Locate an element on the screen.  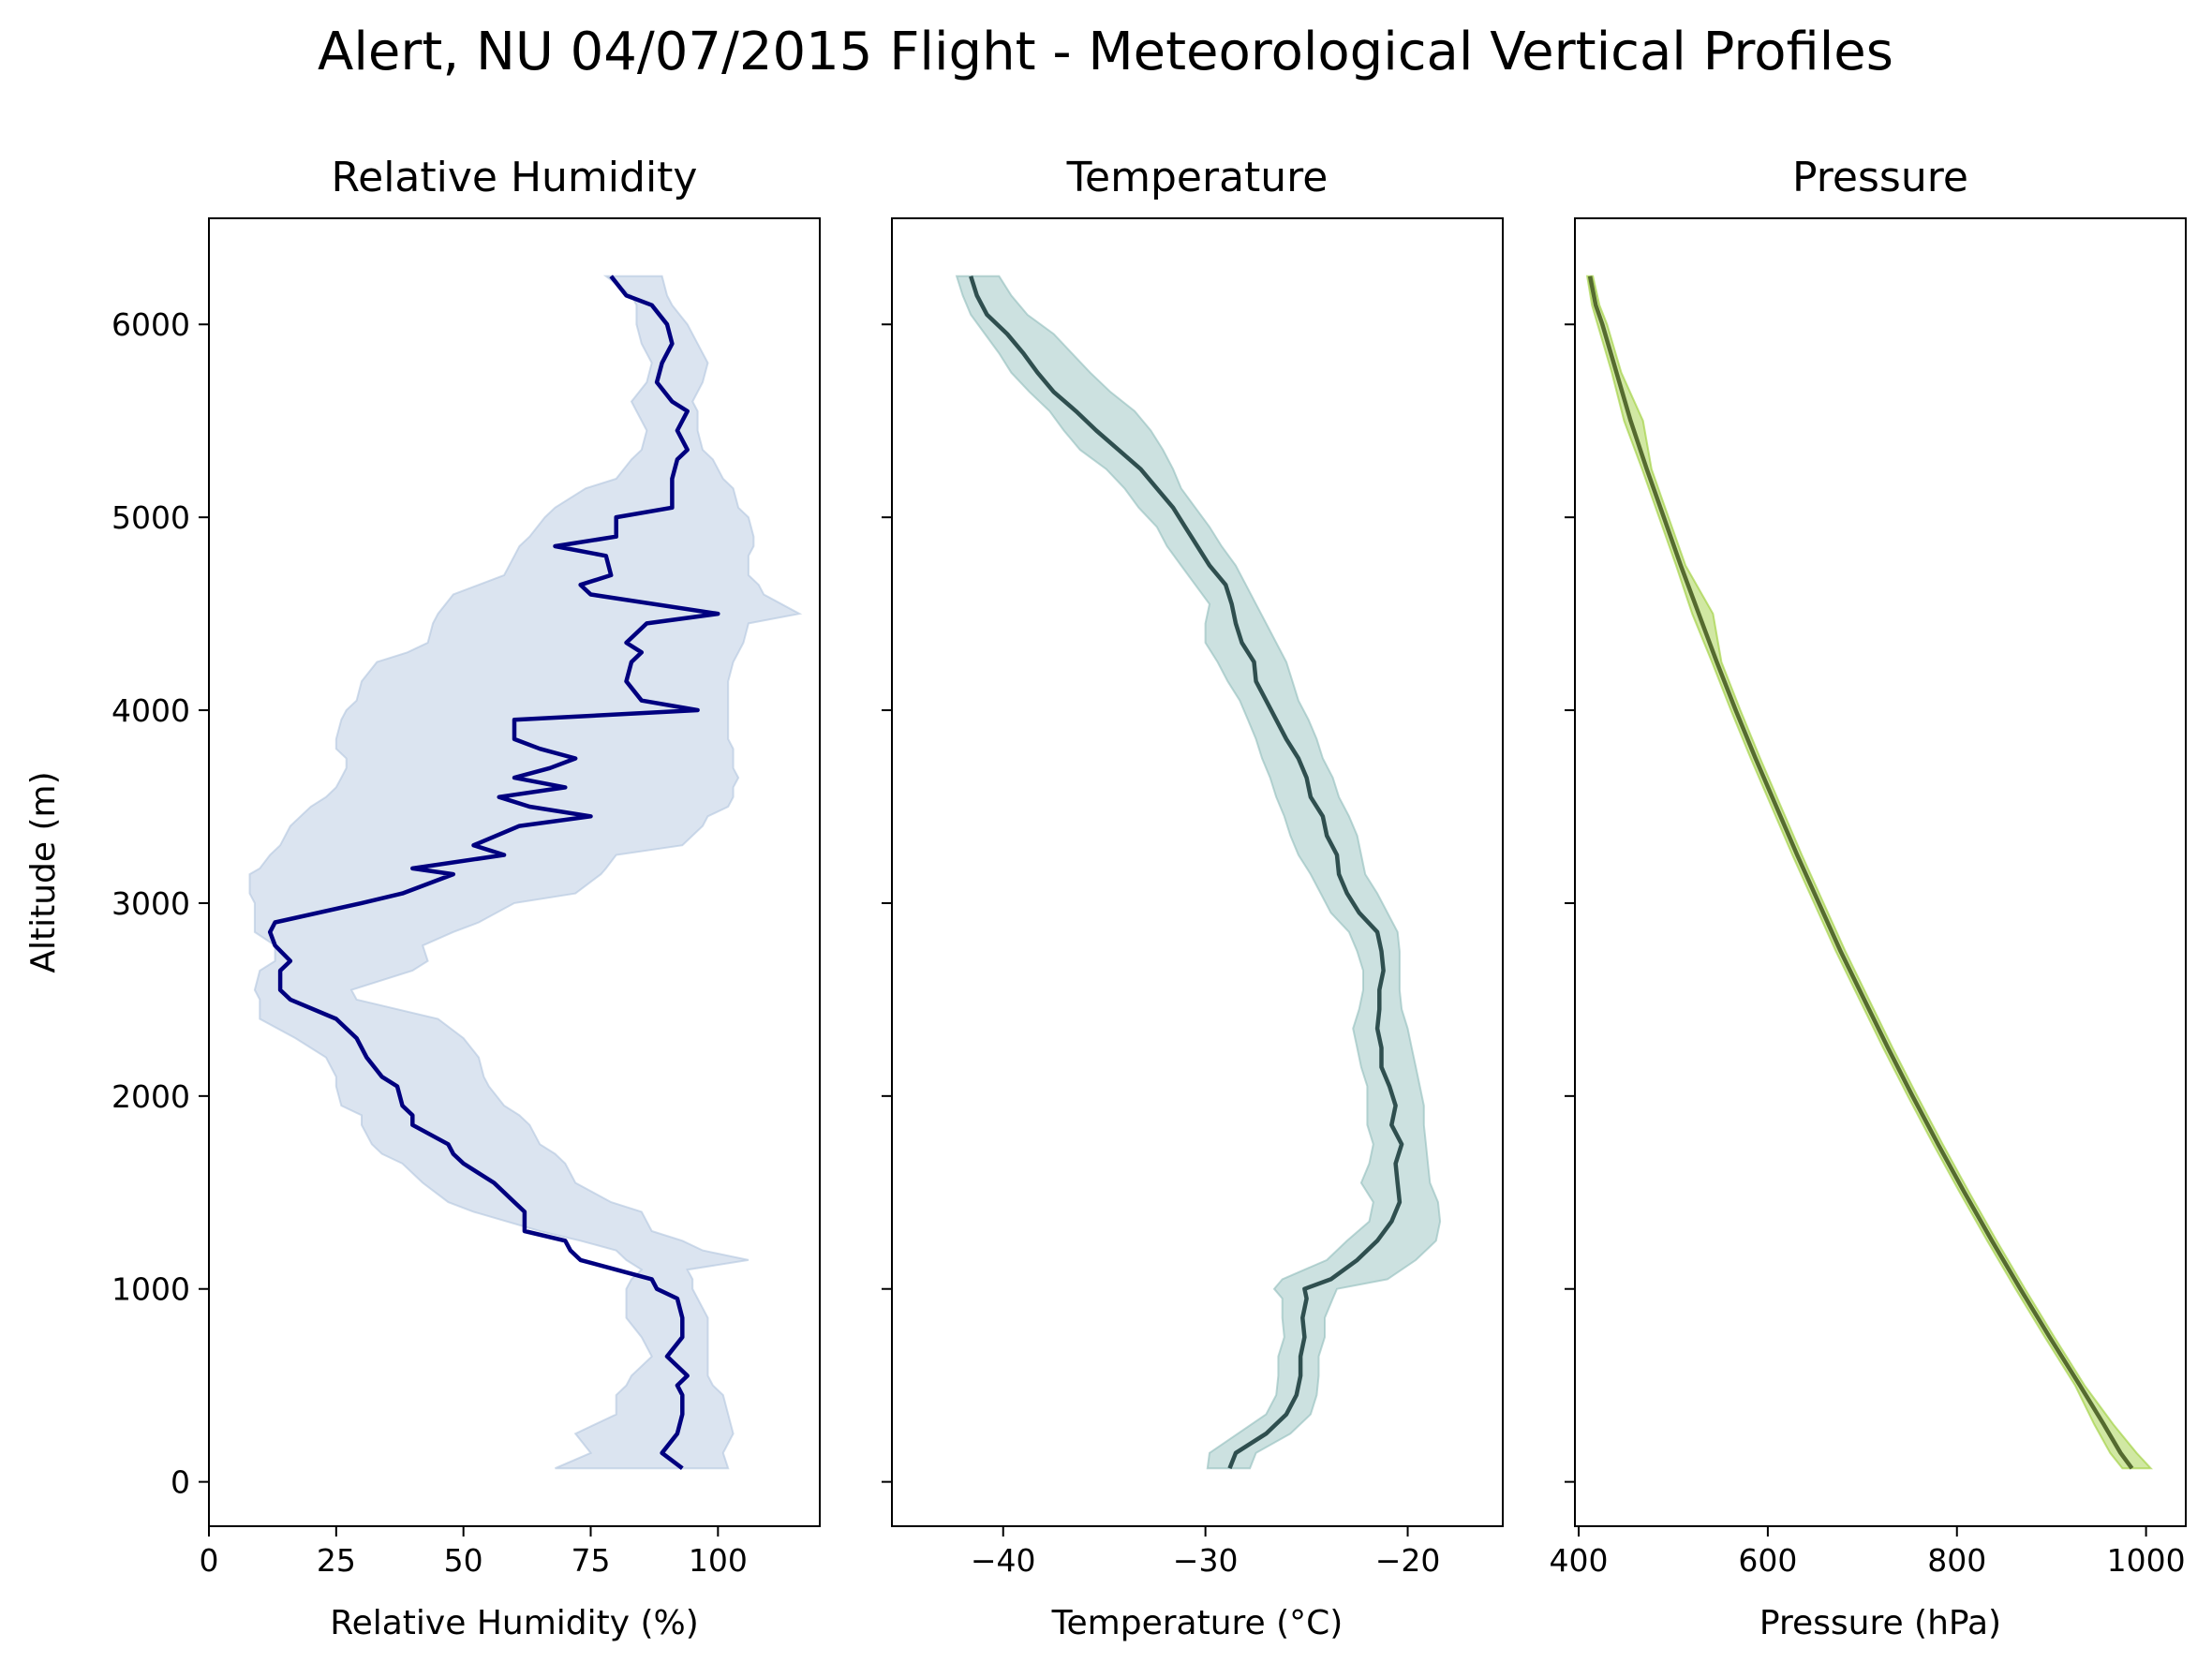
y-tick-label: 5000 is located at coordinates (150, 517).